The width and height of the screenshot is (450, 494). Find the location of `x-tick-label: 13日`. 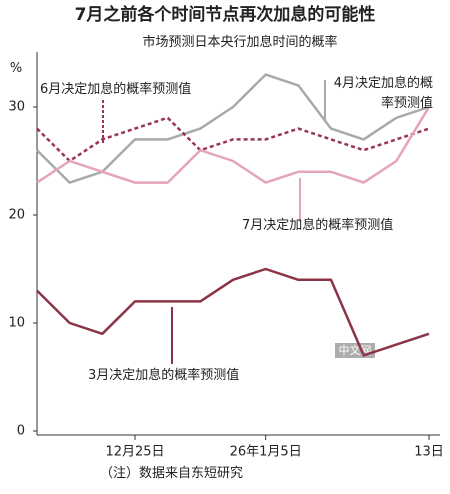

x-tick-label: 13日 is located at coordinates (429, 452).